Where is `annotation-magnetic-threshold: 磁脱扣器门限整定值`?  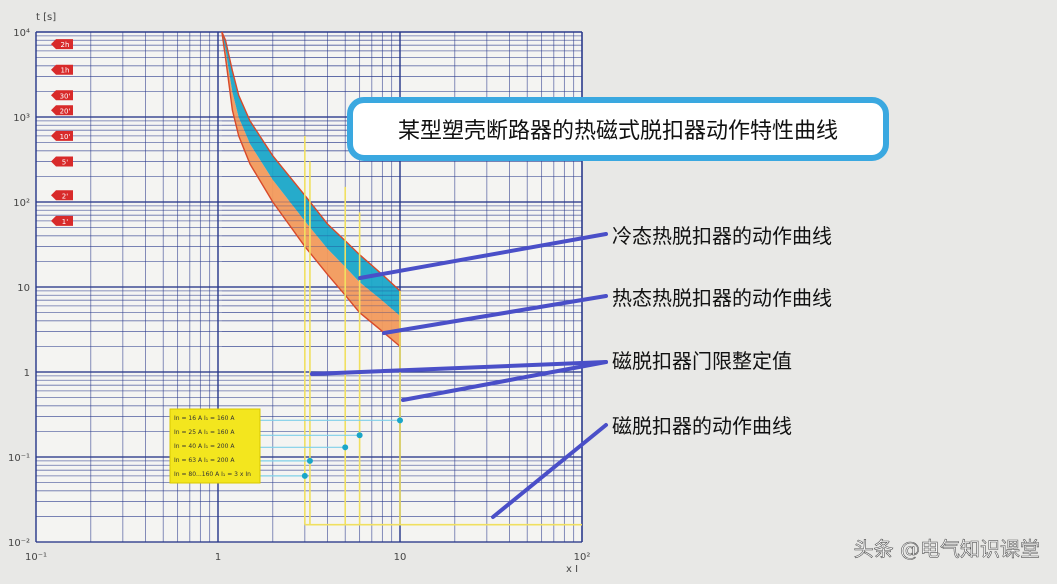 annotation-magnetic-threshold: 磁脱扣器门限整定值 is located at coordinates (702, 361).